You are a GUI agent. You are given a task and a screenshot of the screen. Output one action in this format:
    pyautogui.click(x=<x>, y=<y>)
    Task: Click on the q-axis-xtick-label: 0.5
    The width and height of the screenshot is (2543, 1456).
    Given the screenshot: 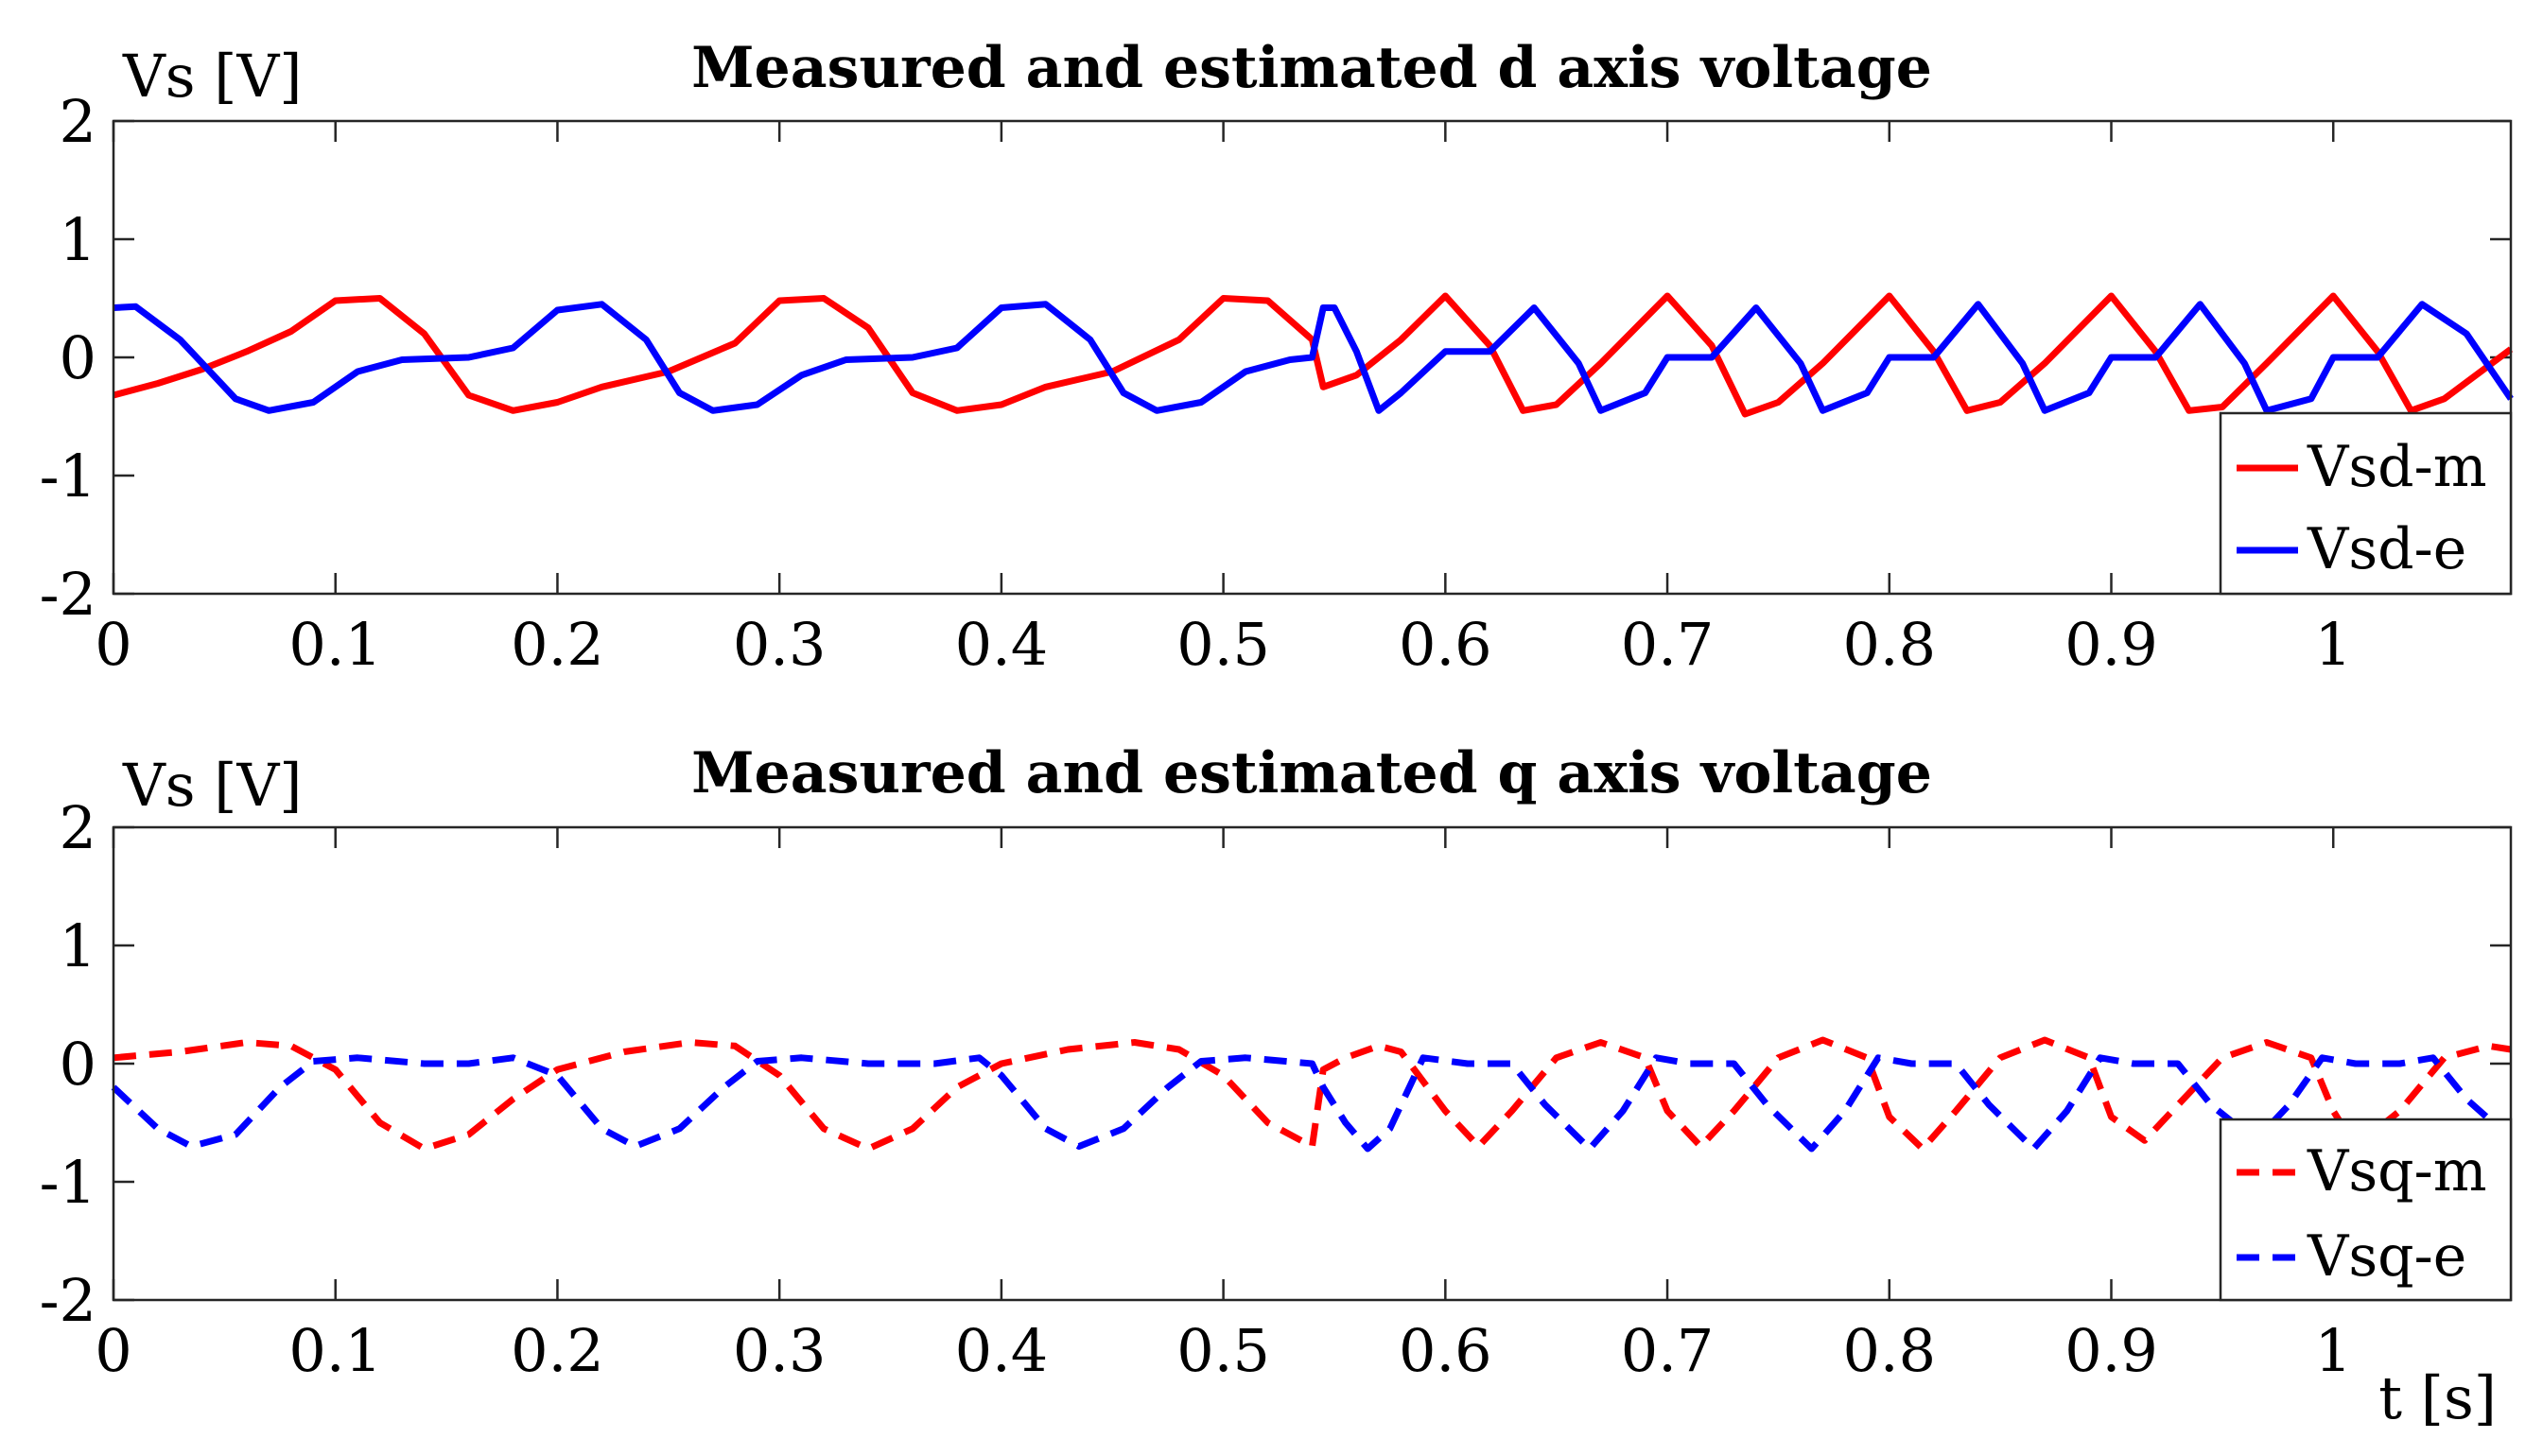 What is the action you would take?
    pyautogui.click(x=1223, y=1350)
    